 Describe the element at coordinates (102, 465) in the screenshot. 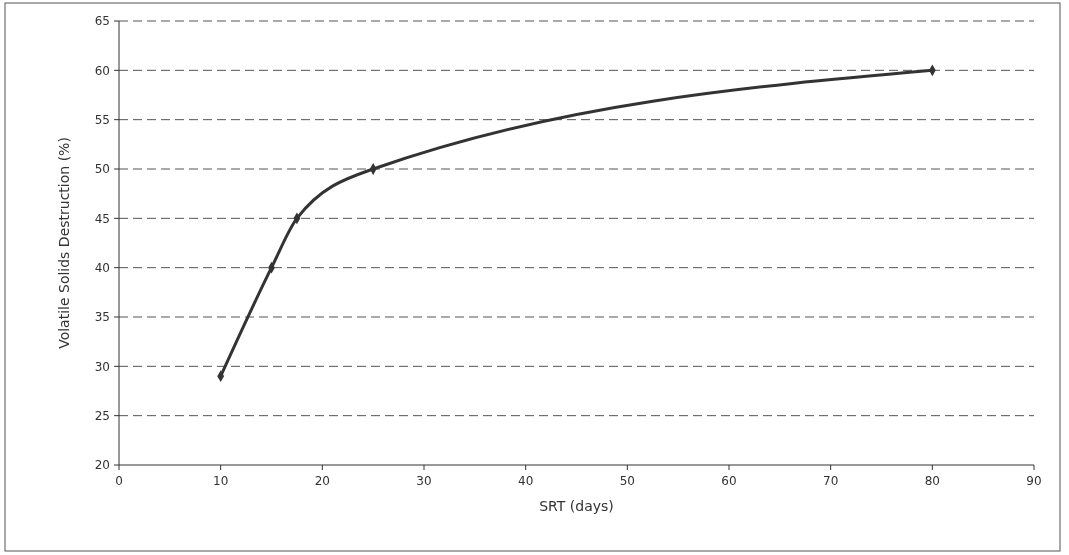

I see `y-tick-label: 20` at that location.